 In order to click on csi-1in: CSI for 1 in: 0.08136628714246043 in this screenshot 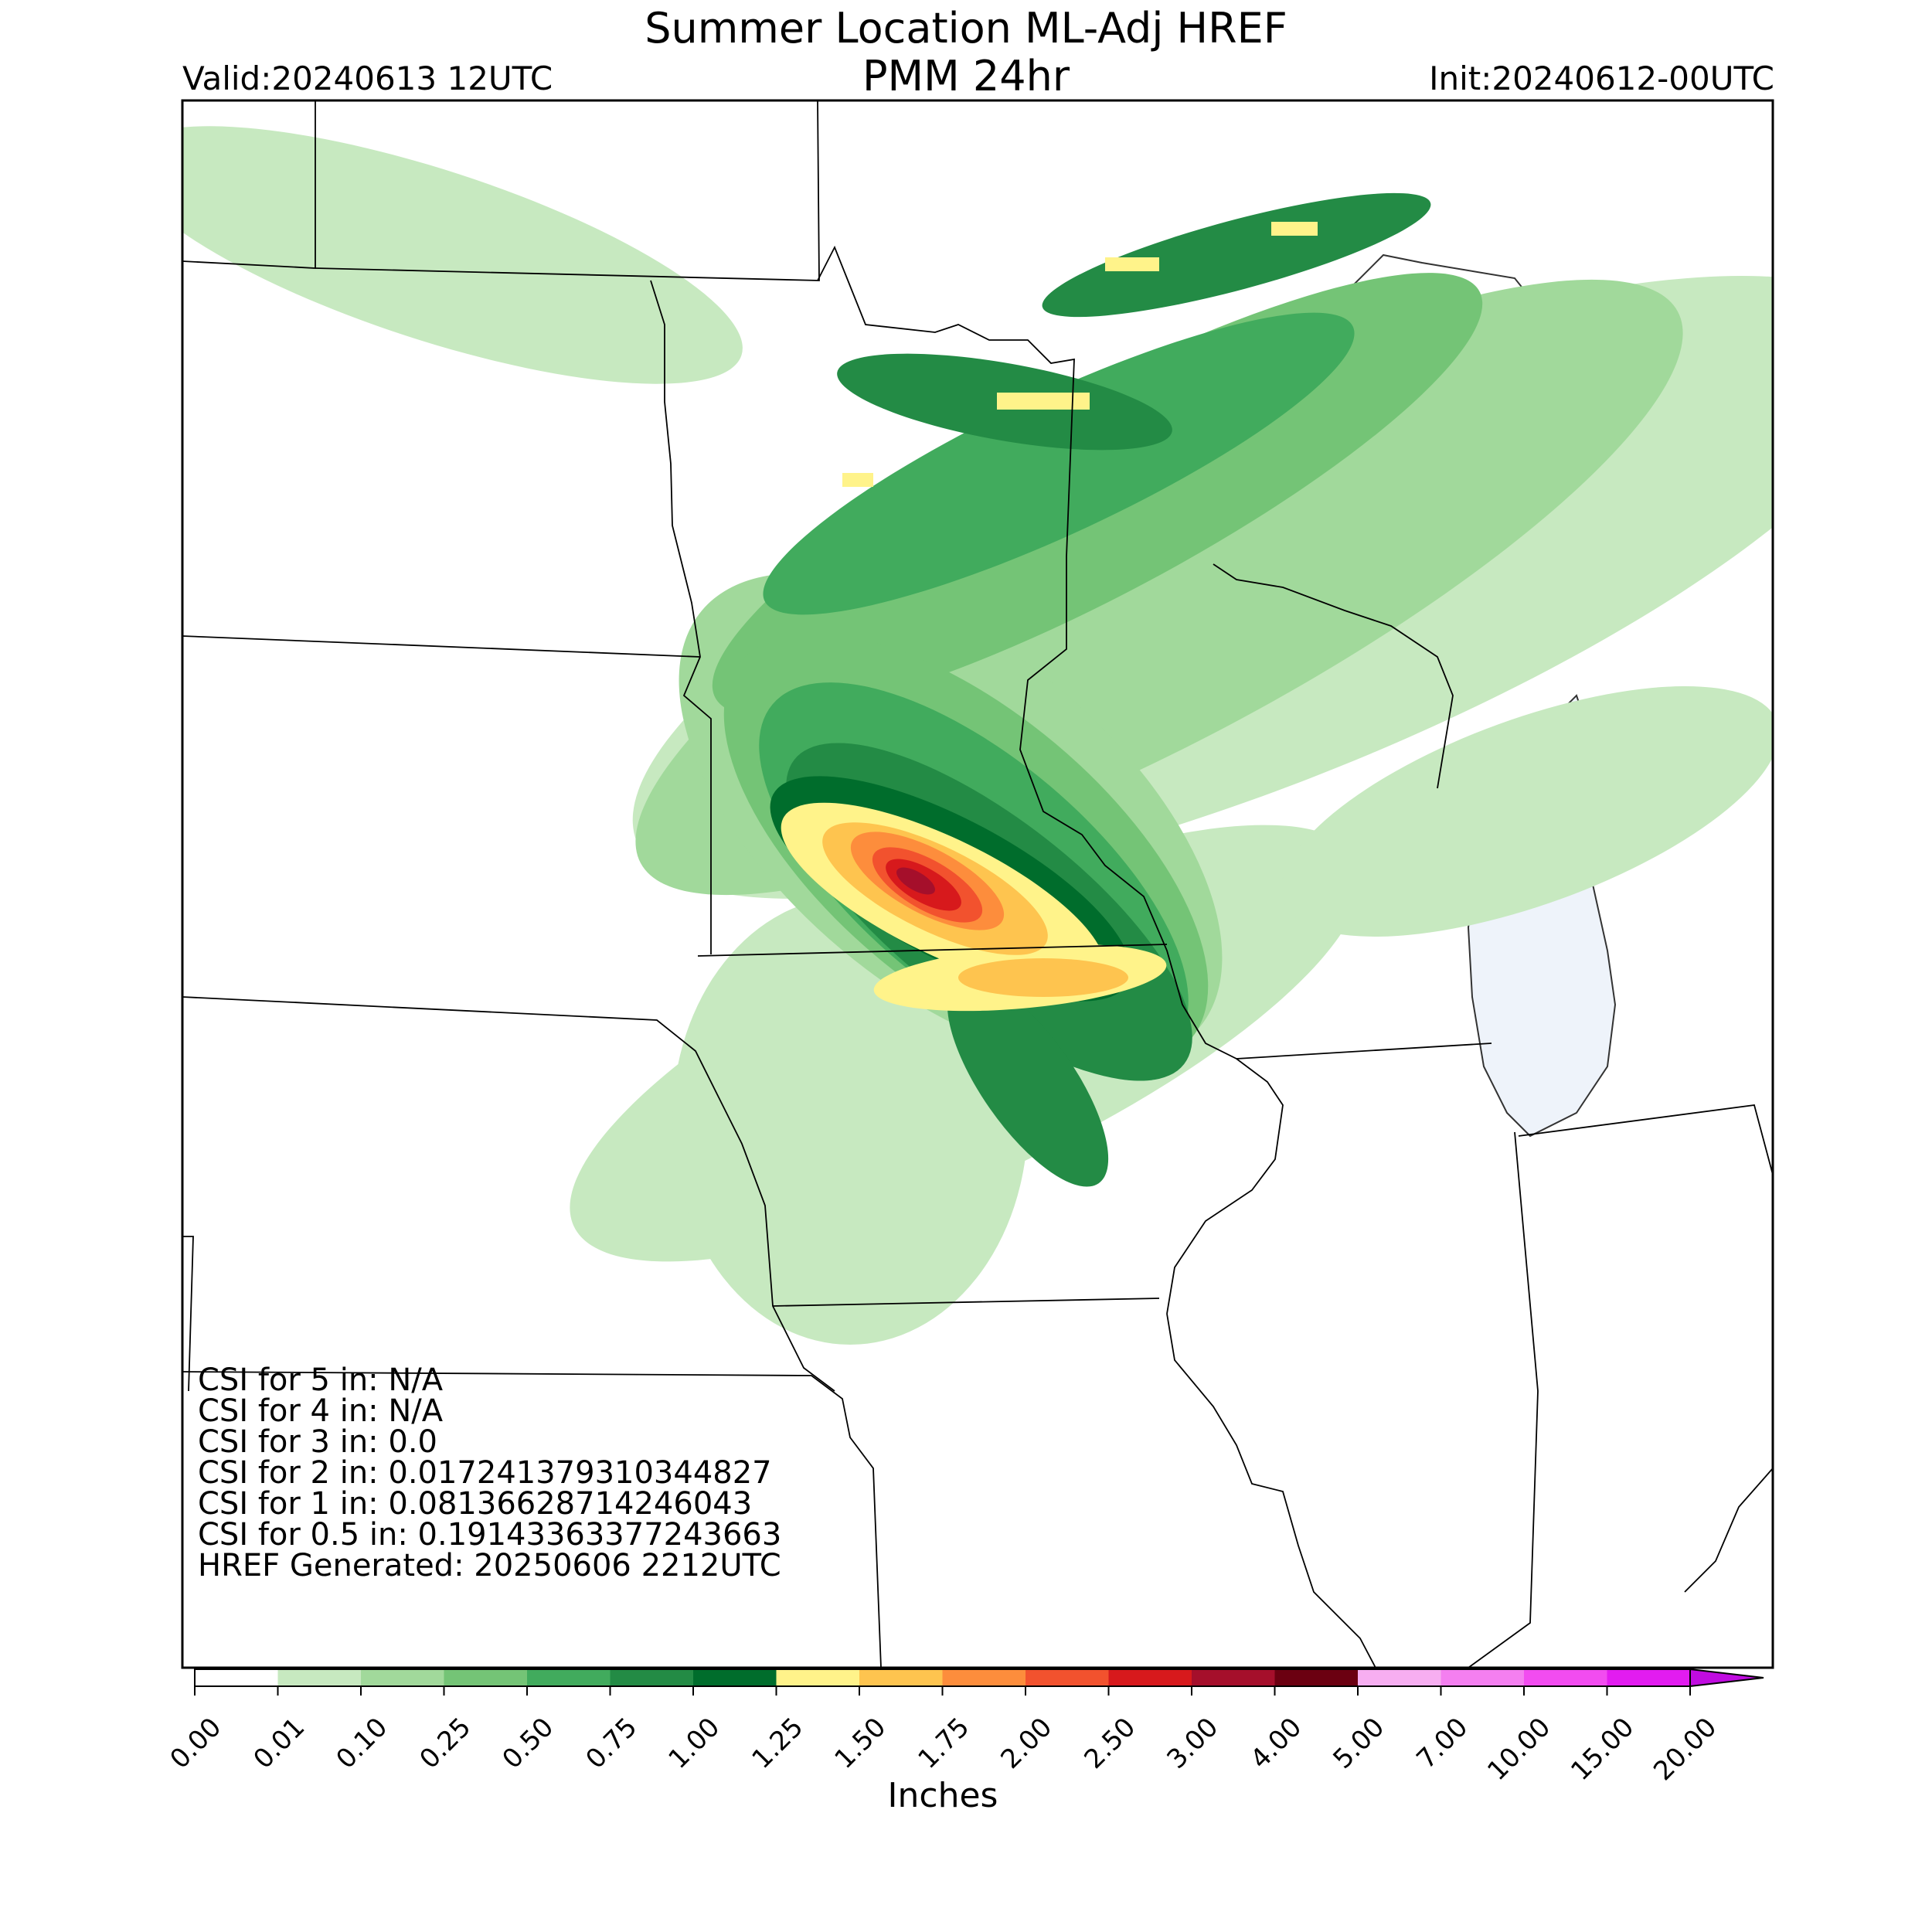, I will do `click(475, 1504)`.